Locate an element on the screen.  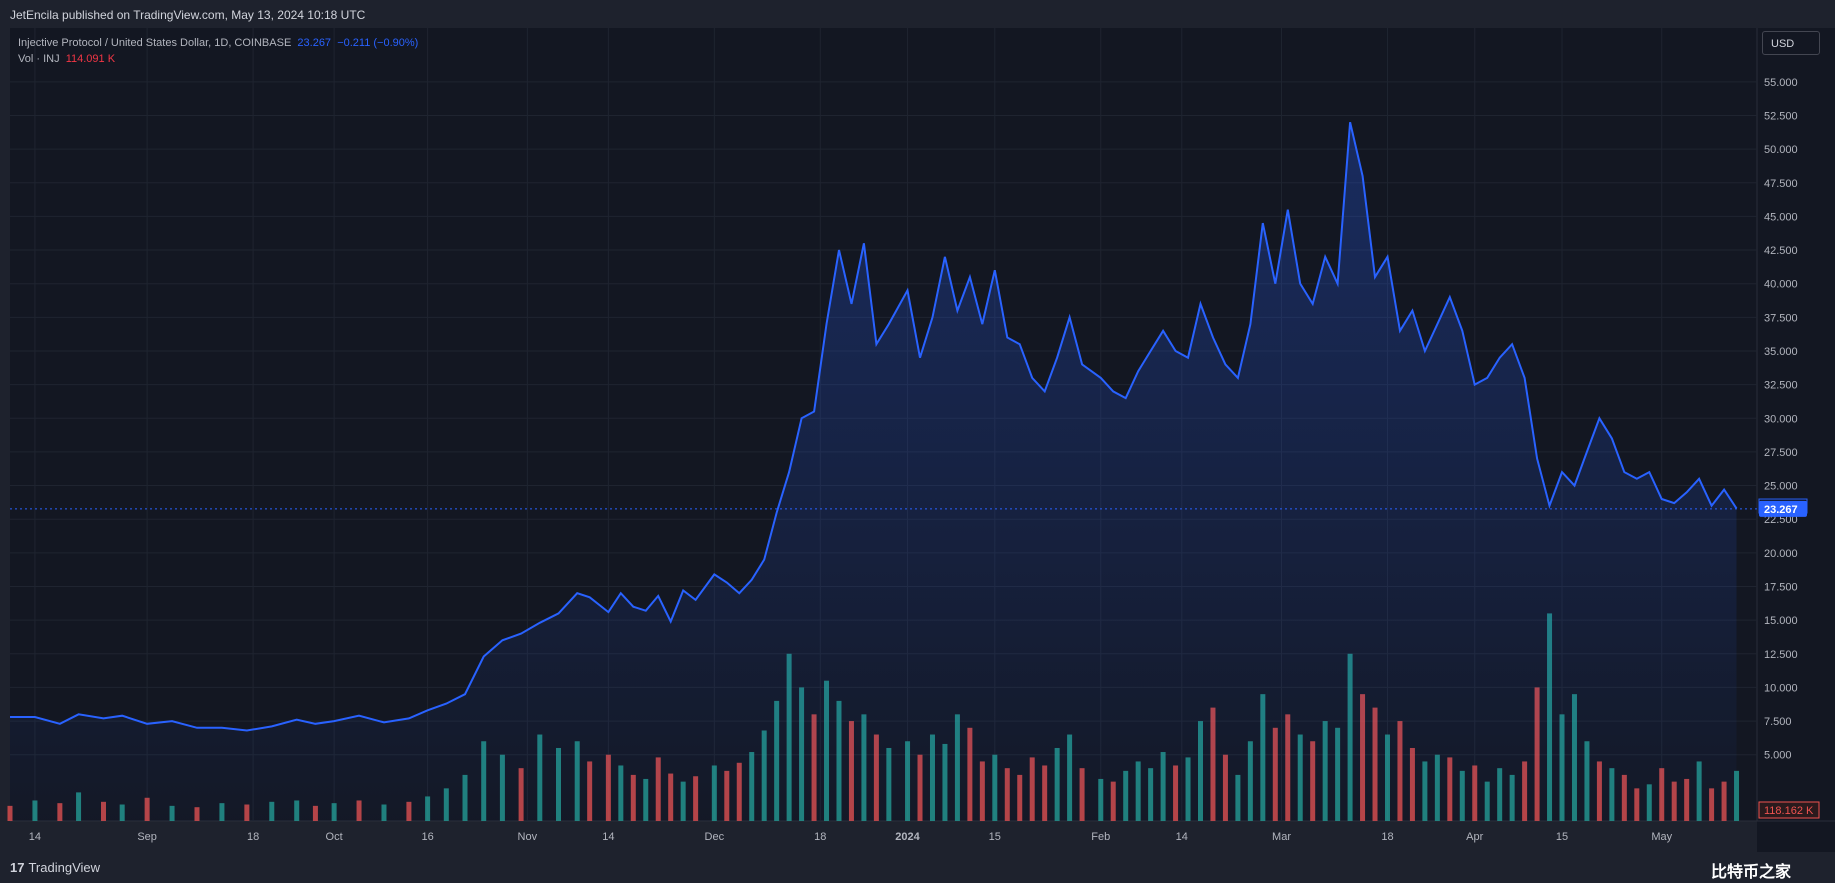
current-price-label: 23.267 is located at coordinates (1781, 510).